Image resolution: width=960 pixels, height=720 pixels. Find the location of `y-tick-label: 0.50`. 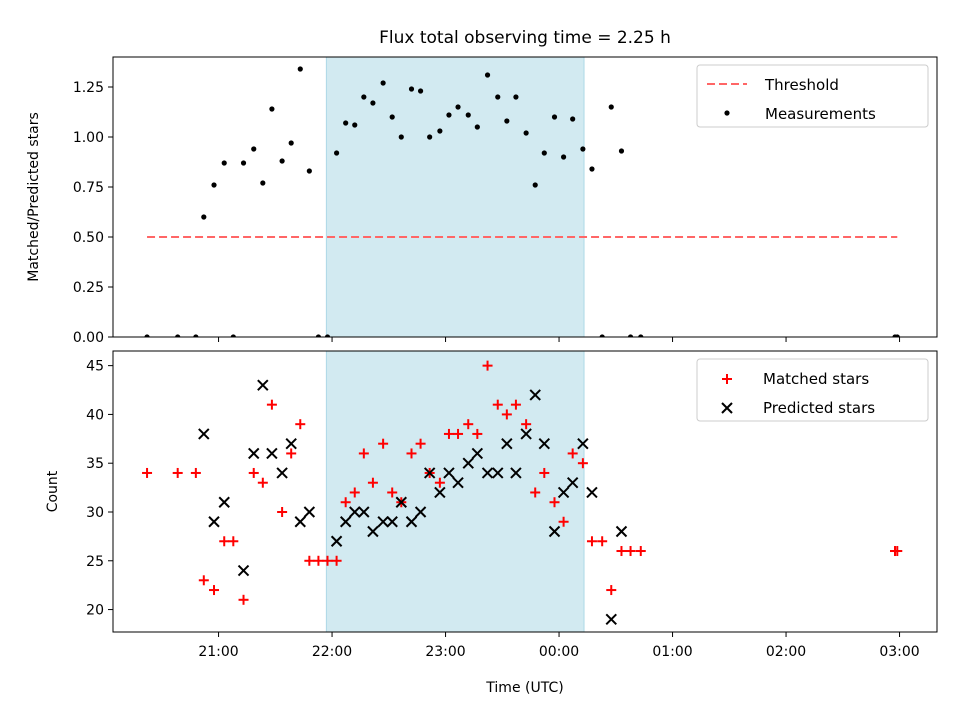

y-tick-label: 0.50 is located at coordinates (88, 238).